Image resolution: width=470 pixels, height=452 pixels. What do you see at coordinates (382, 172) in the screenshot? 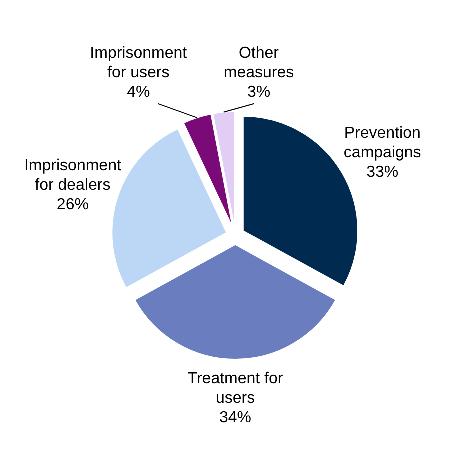
I see `data-label: 33%` at bounding box center [382, 172].